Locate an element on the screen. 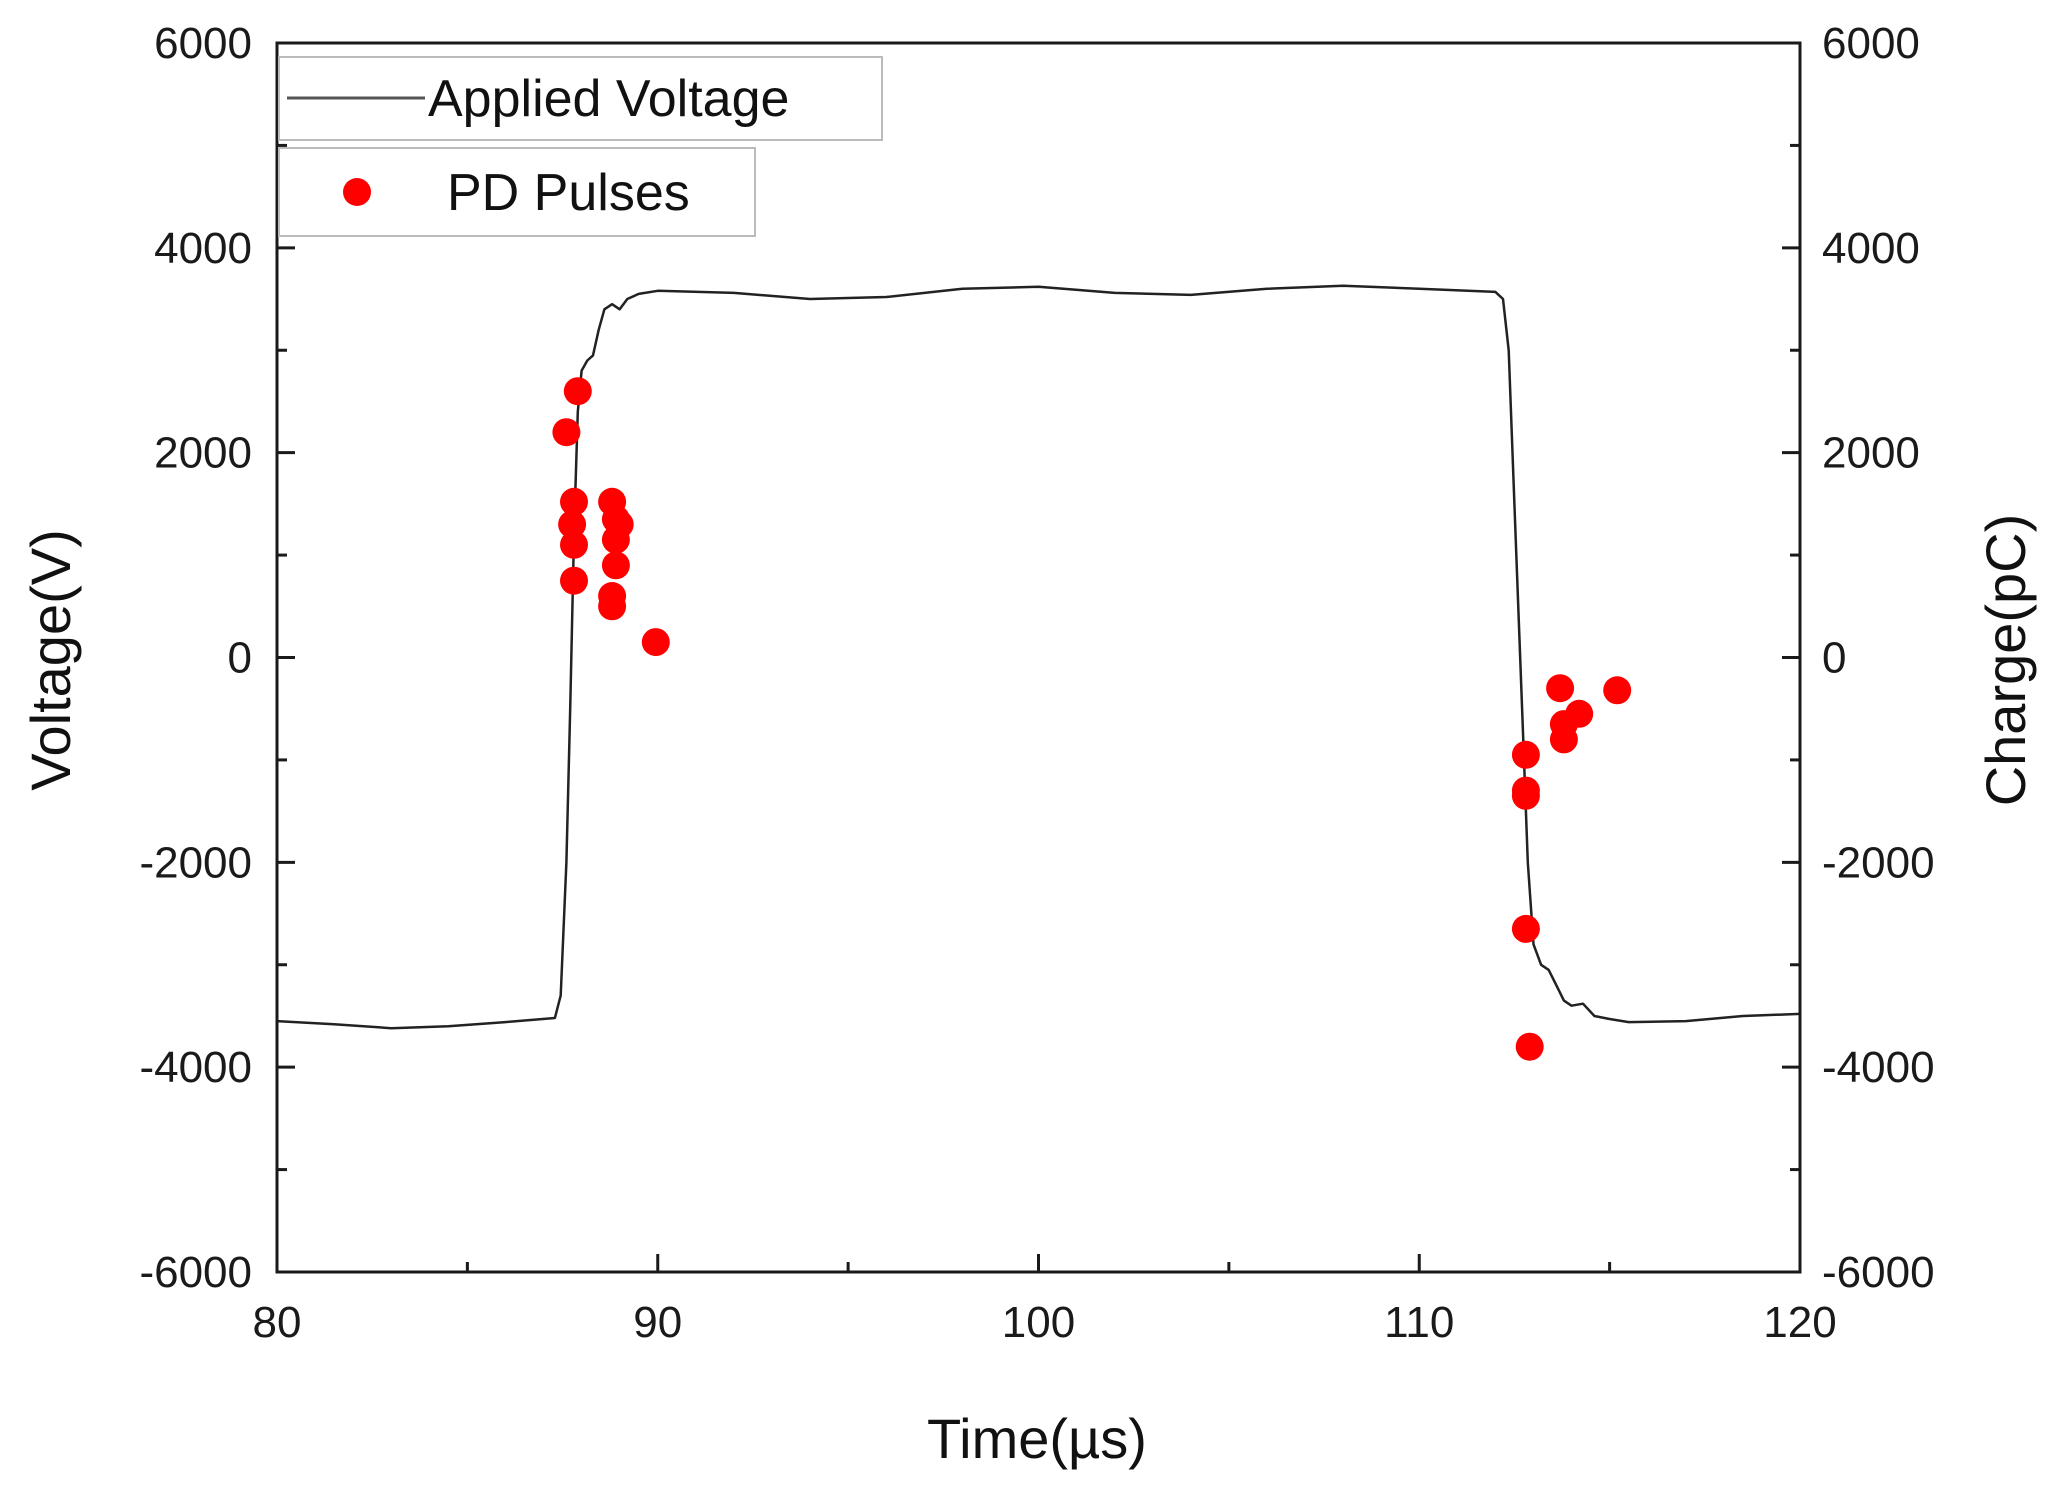  y-right-tick-label: 2000 is located at coordinates (1871, 453).